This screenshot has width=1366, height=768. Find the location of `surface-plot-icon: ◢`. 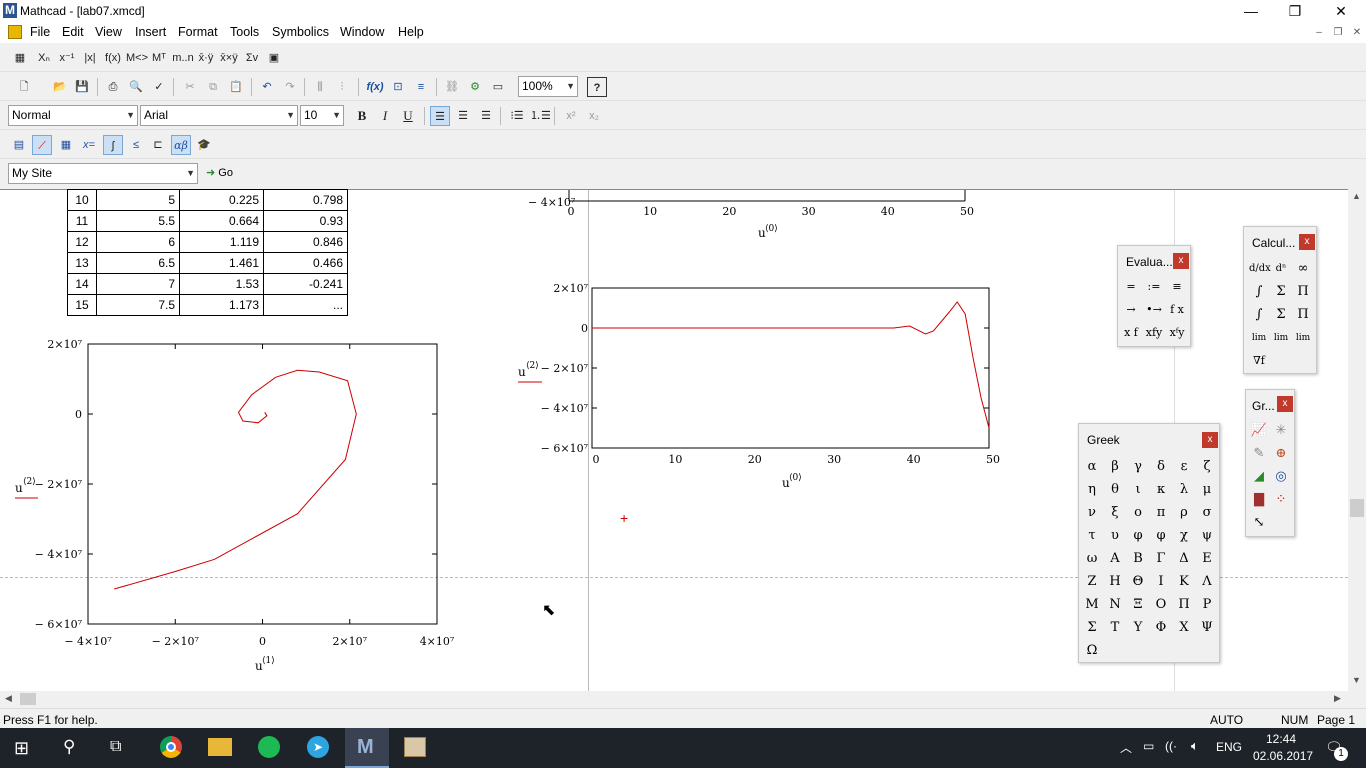

surface-plot-icon: ◢ is located at coordinates (1259, 476).